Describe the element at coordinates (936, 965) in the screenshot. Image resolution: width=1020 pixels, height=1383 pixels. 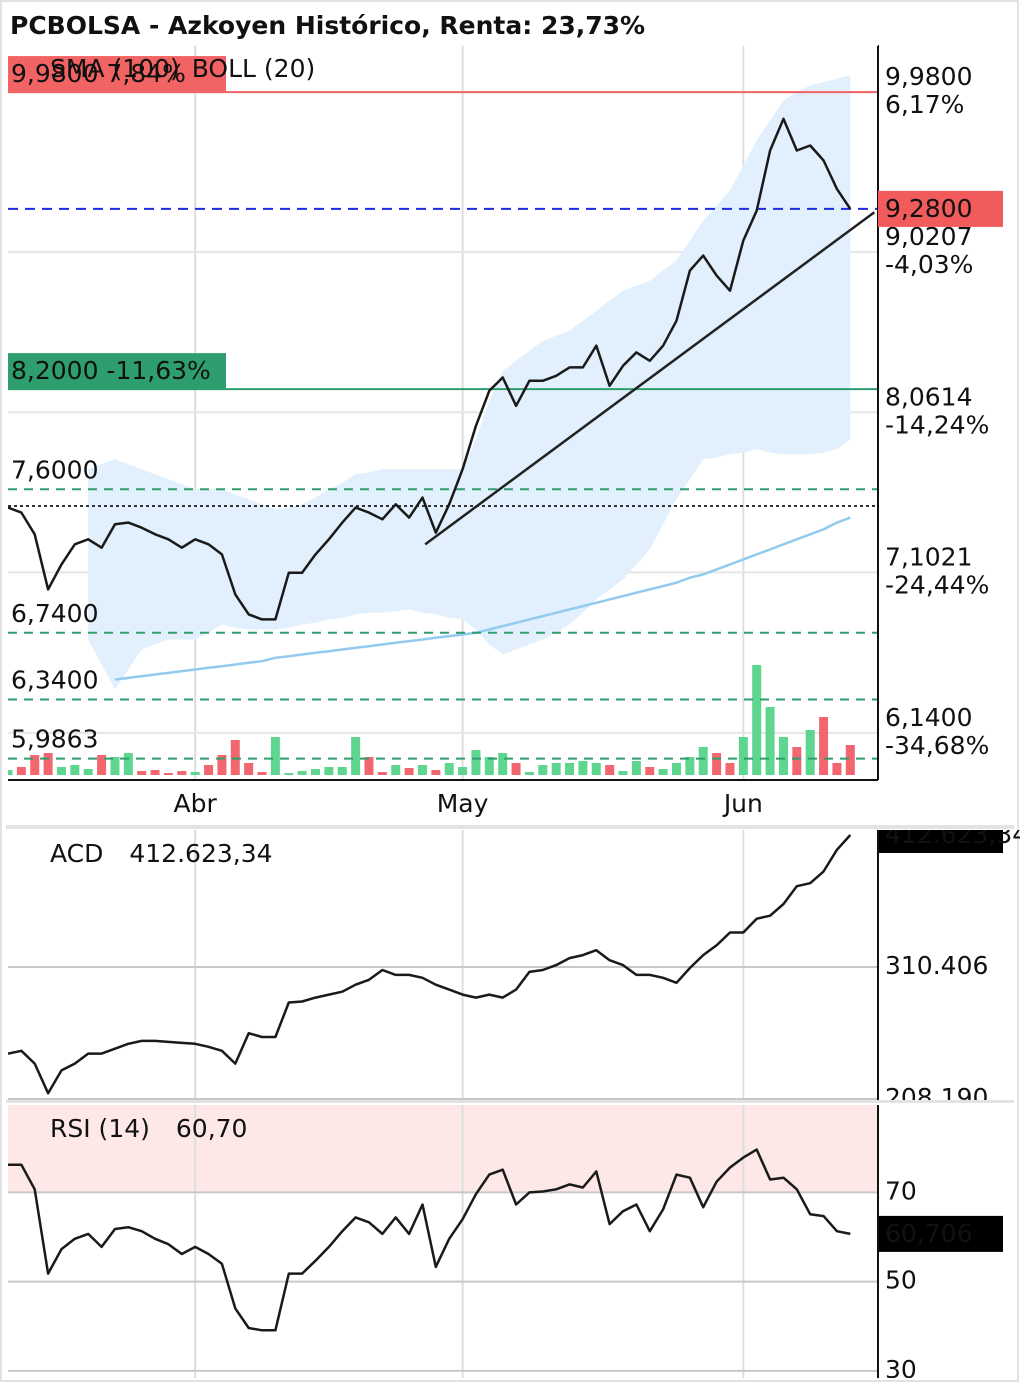
I see `y-tick-label: 310.406` at that location.